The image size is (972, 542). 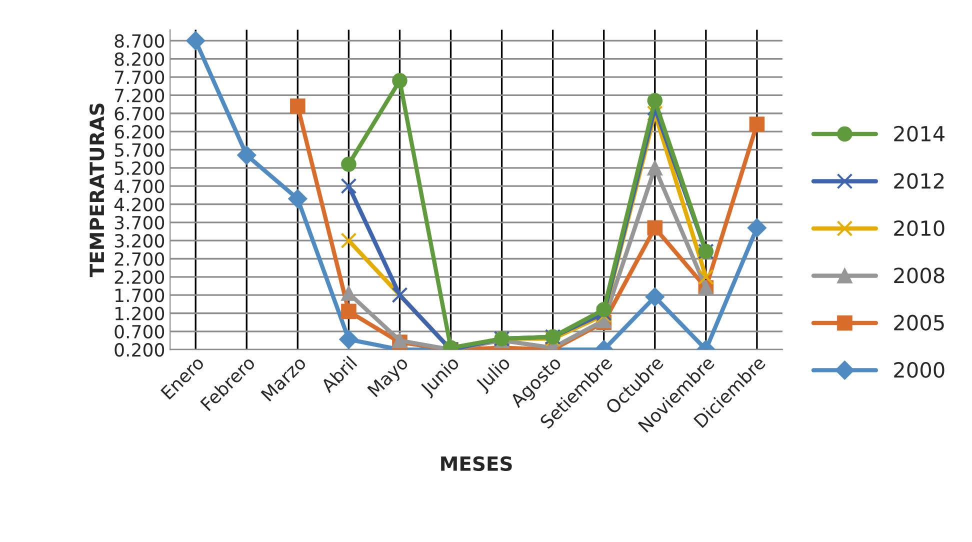 I want to click on y-tick-label: 2.700, so click(x=139, y=259).